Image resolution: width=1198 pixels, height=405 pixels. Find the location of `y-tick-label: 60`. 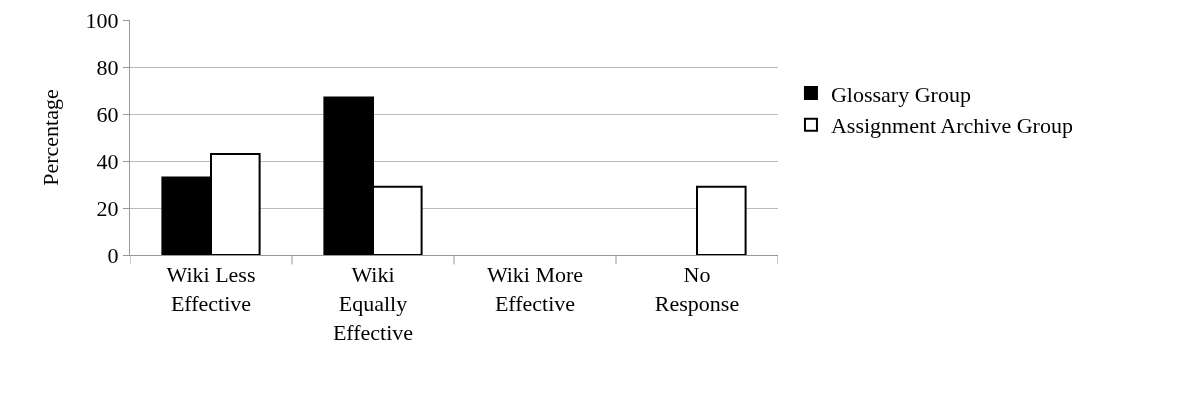

y-tick-label: 60 is located at coordinates (107, 114).